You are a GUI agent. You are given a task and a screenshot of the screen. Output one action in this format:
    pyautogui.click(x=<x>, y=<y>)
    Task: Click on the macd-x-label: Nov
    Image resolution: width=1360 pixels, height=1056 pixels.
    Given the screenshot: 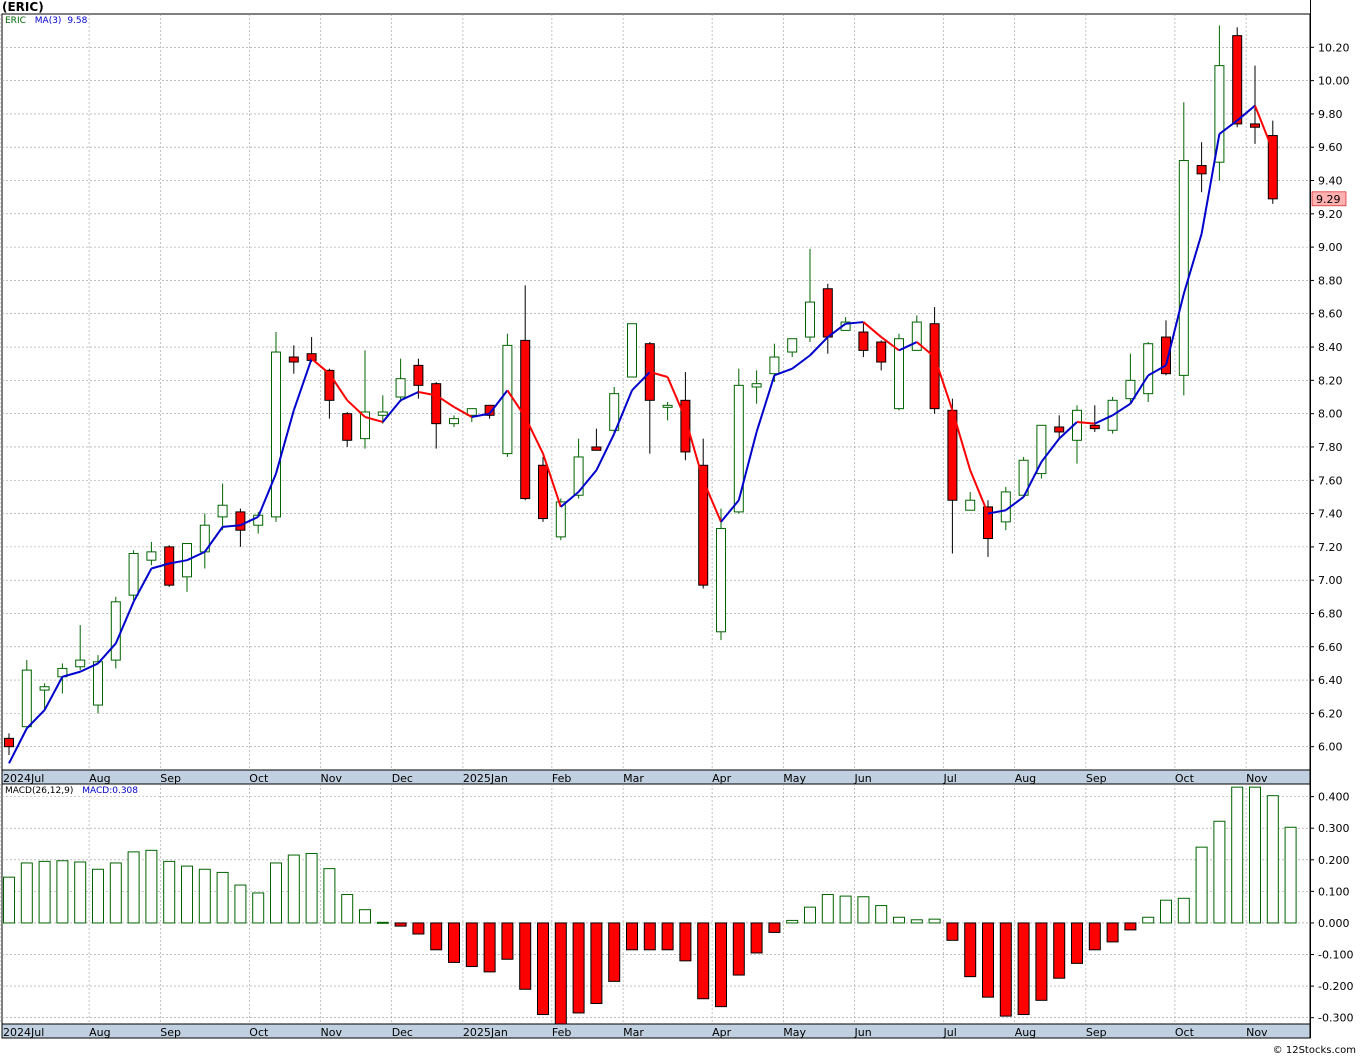 What is the action you would take?
    pyautogui.click(x=1257, y=1032)
    